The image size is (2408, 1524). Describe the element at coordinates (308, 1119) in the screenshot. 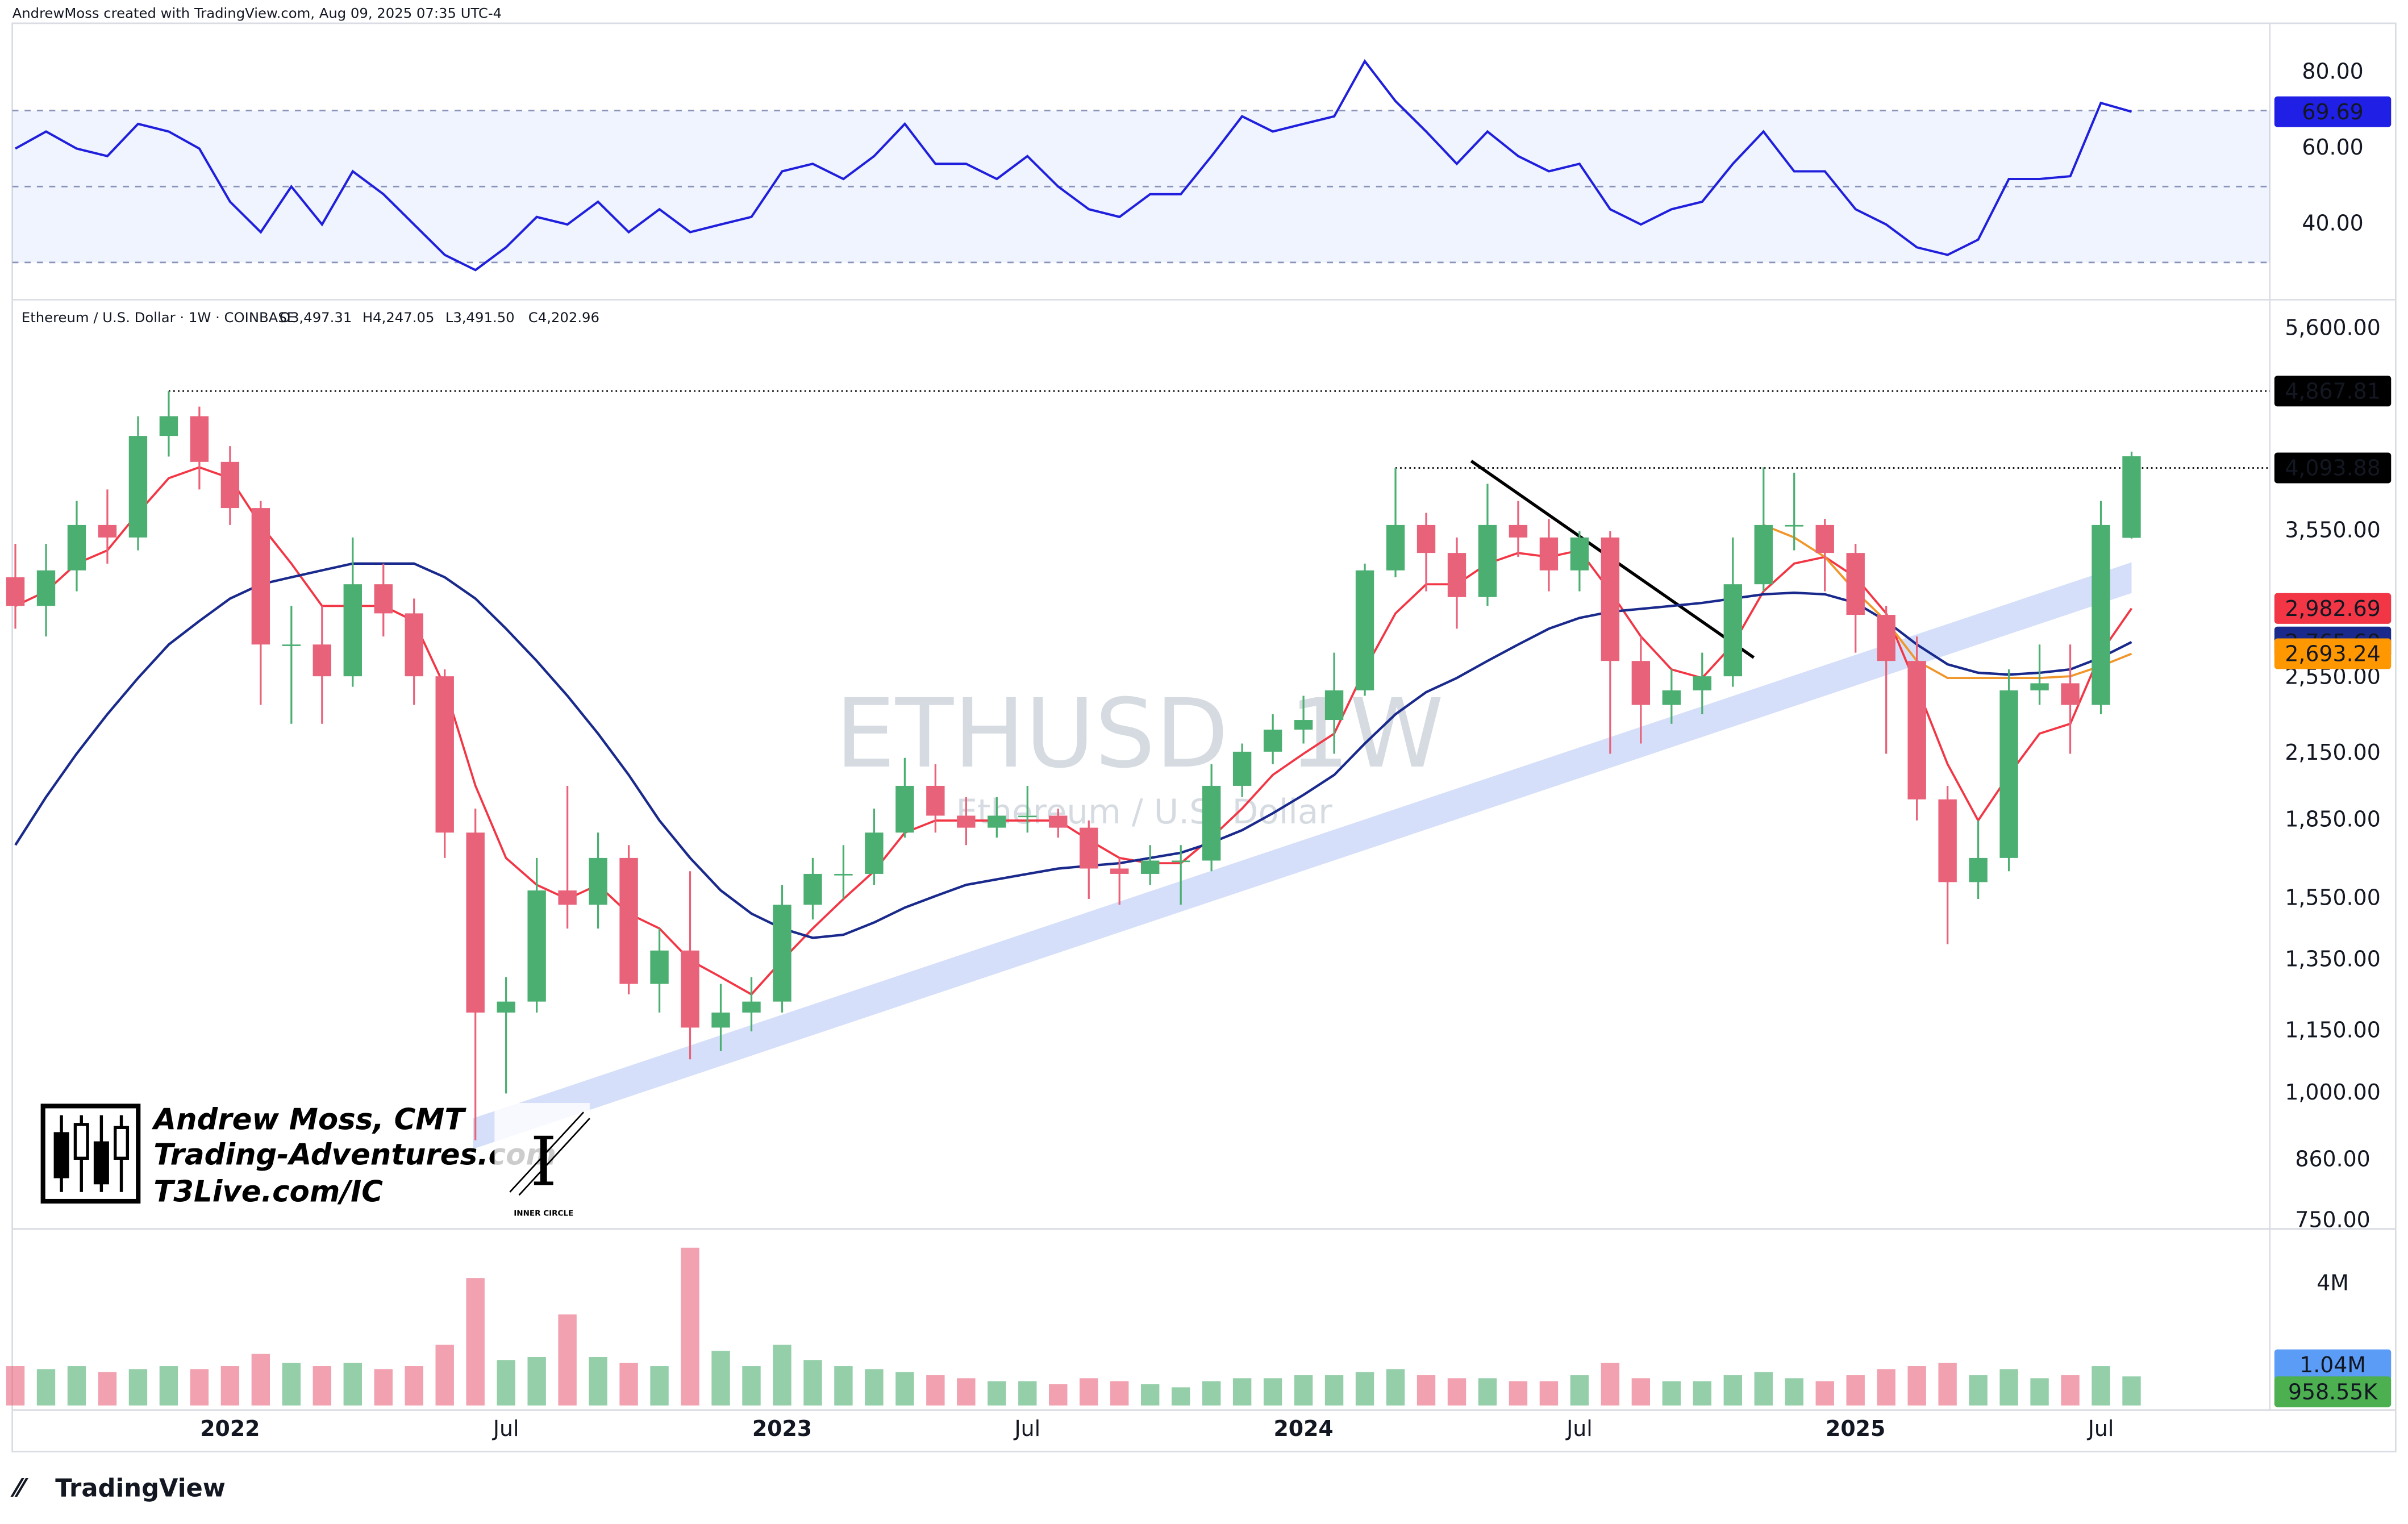

I see `brand-name: Andrew Moss, CMT` at that location.